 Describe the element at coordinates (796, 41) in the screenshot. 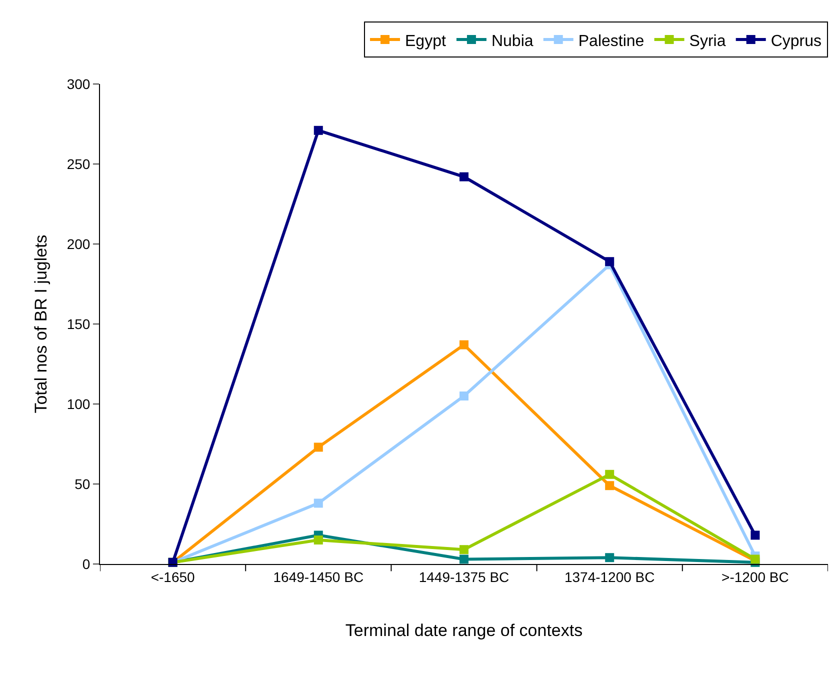

I see `legend-label: Cyprus` at that location.